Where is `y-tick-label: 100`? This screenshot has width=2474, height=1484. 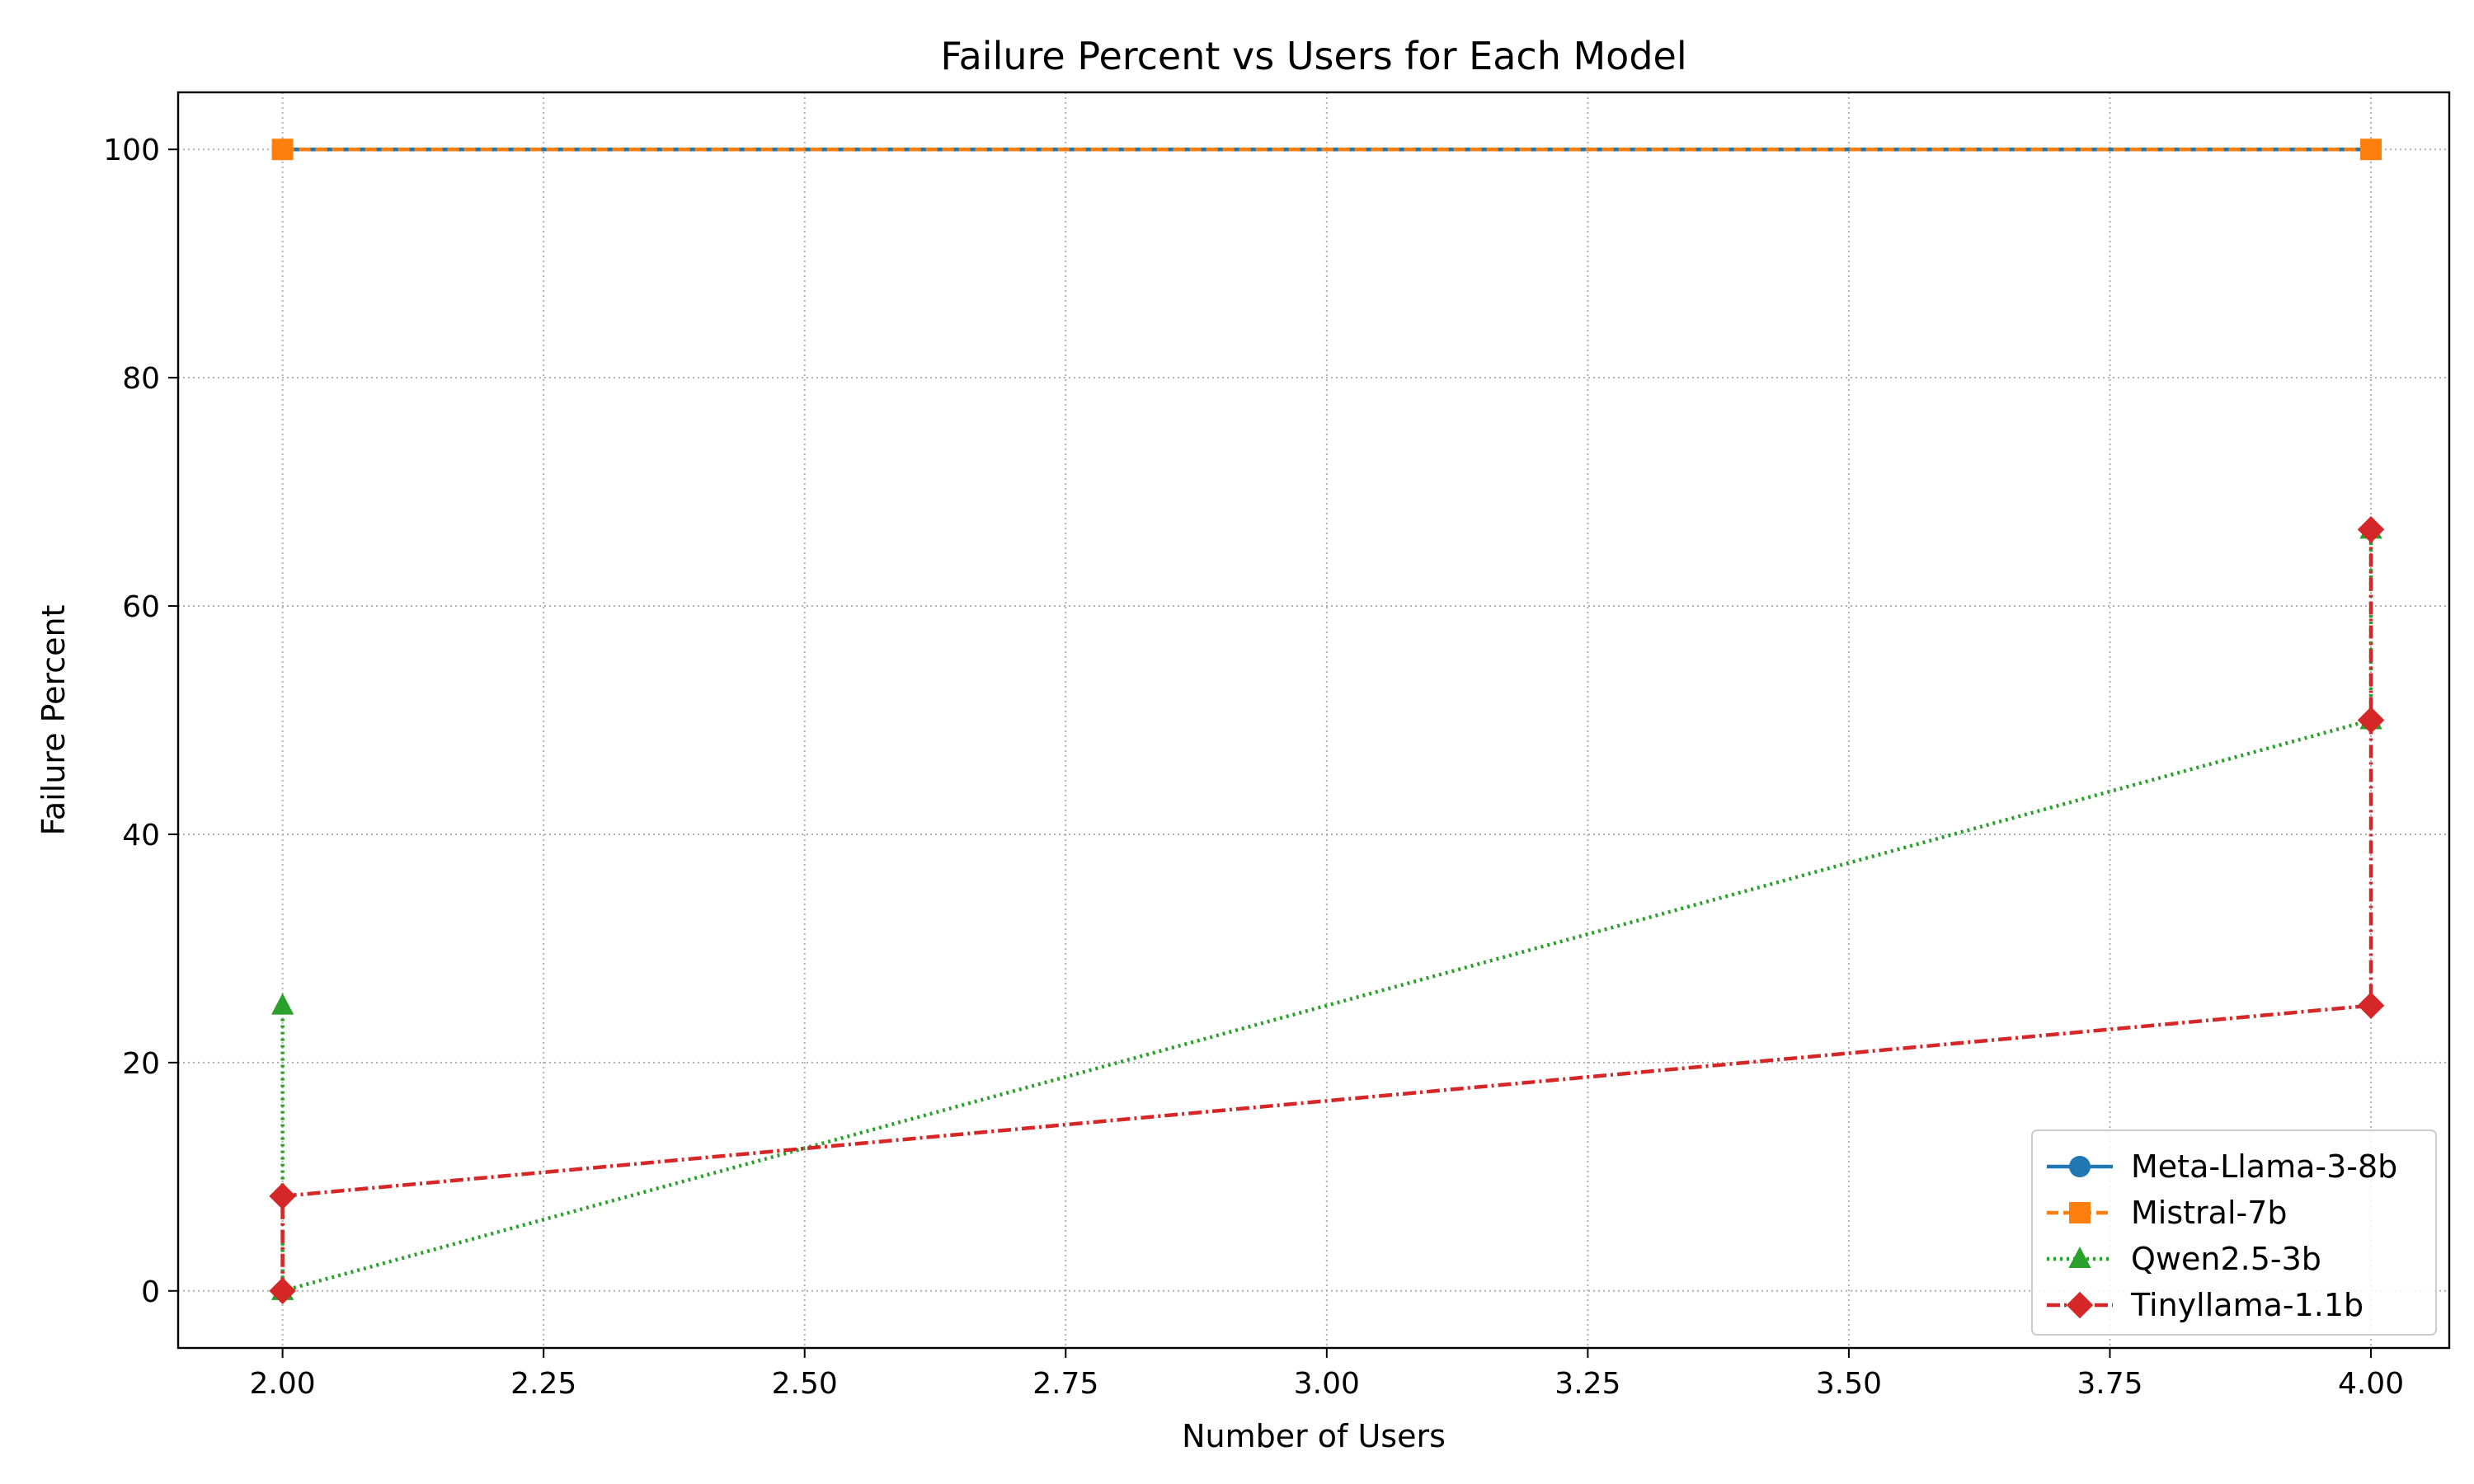
y-tick-label: 100 is located at coordinates (131, 150).